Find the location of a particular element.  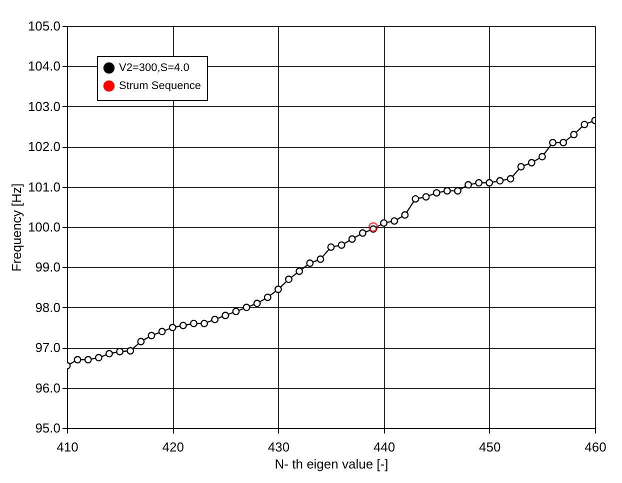

y-tick-label: 99.0 is located at coordinates (47, 267).